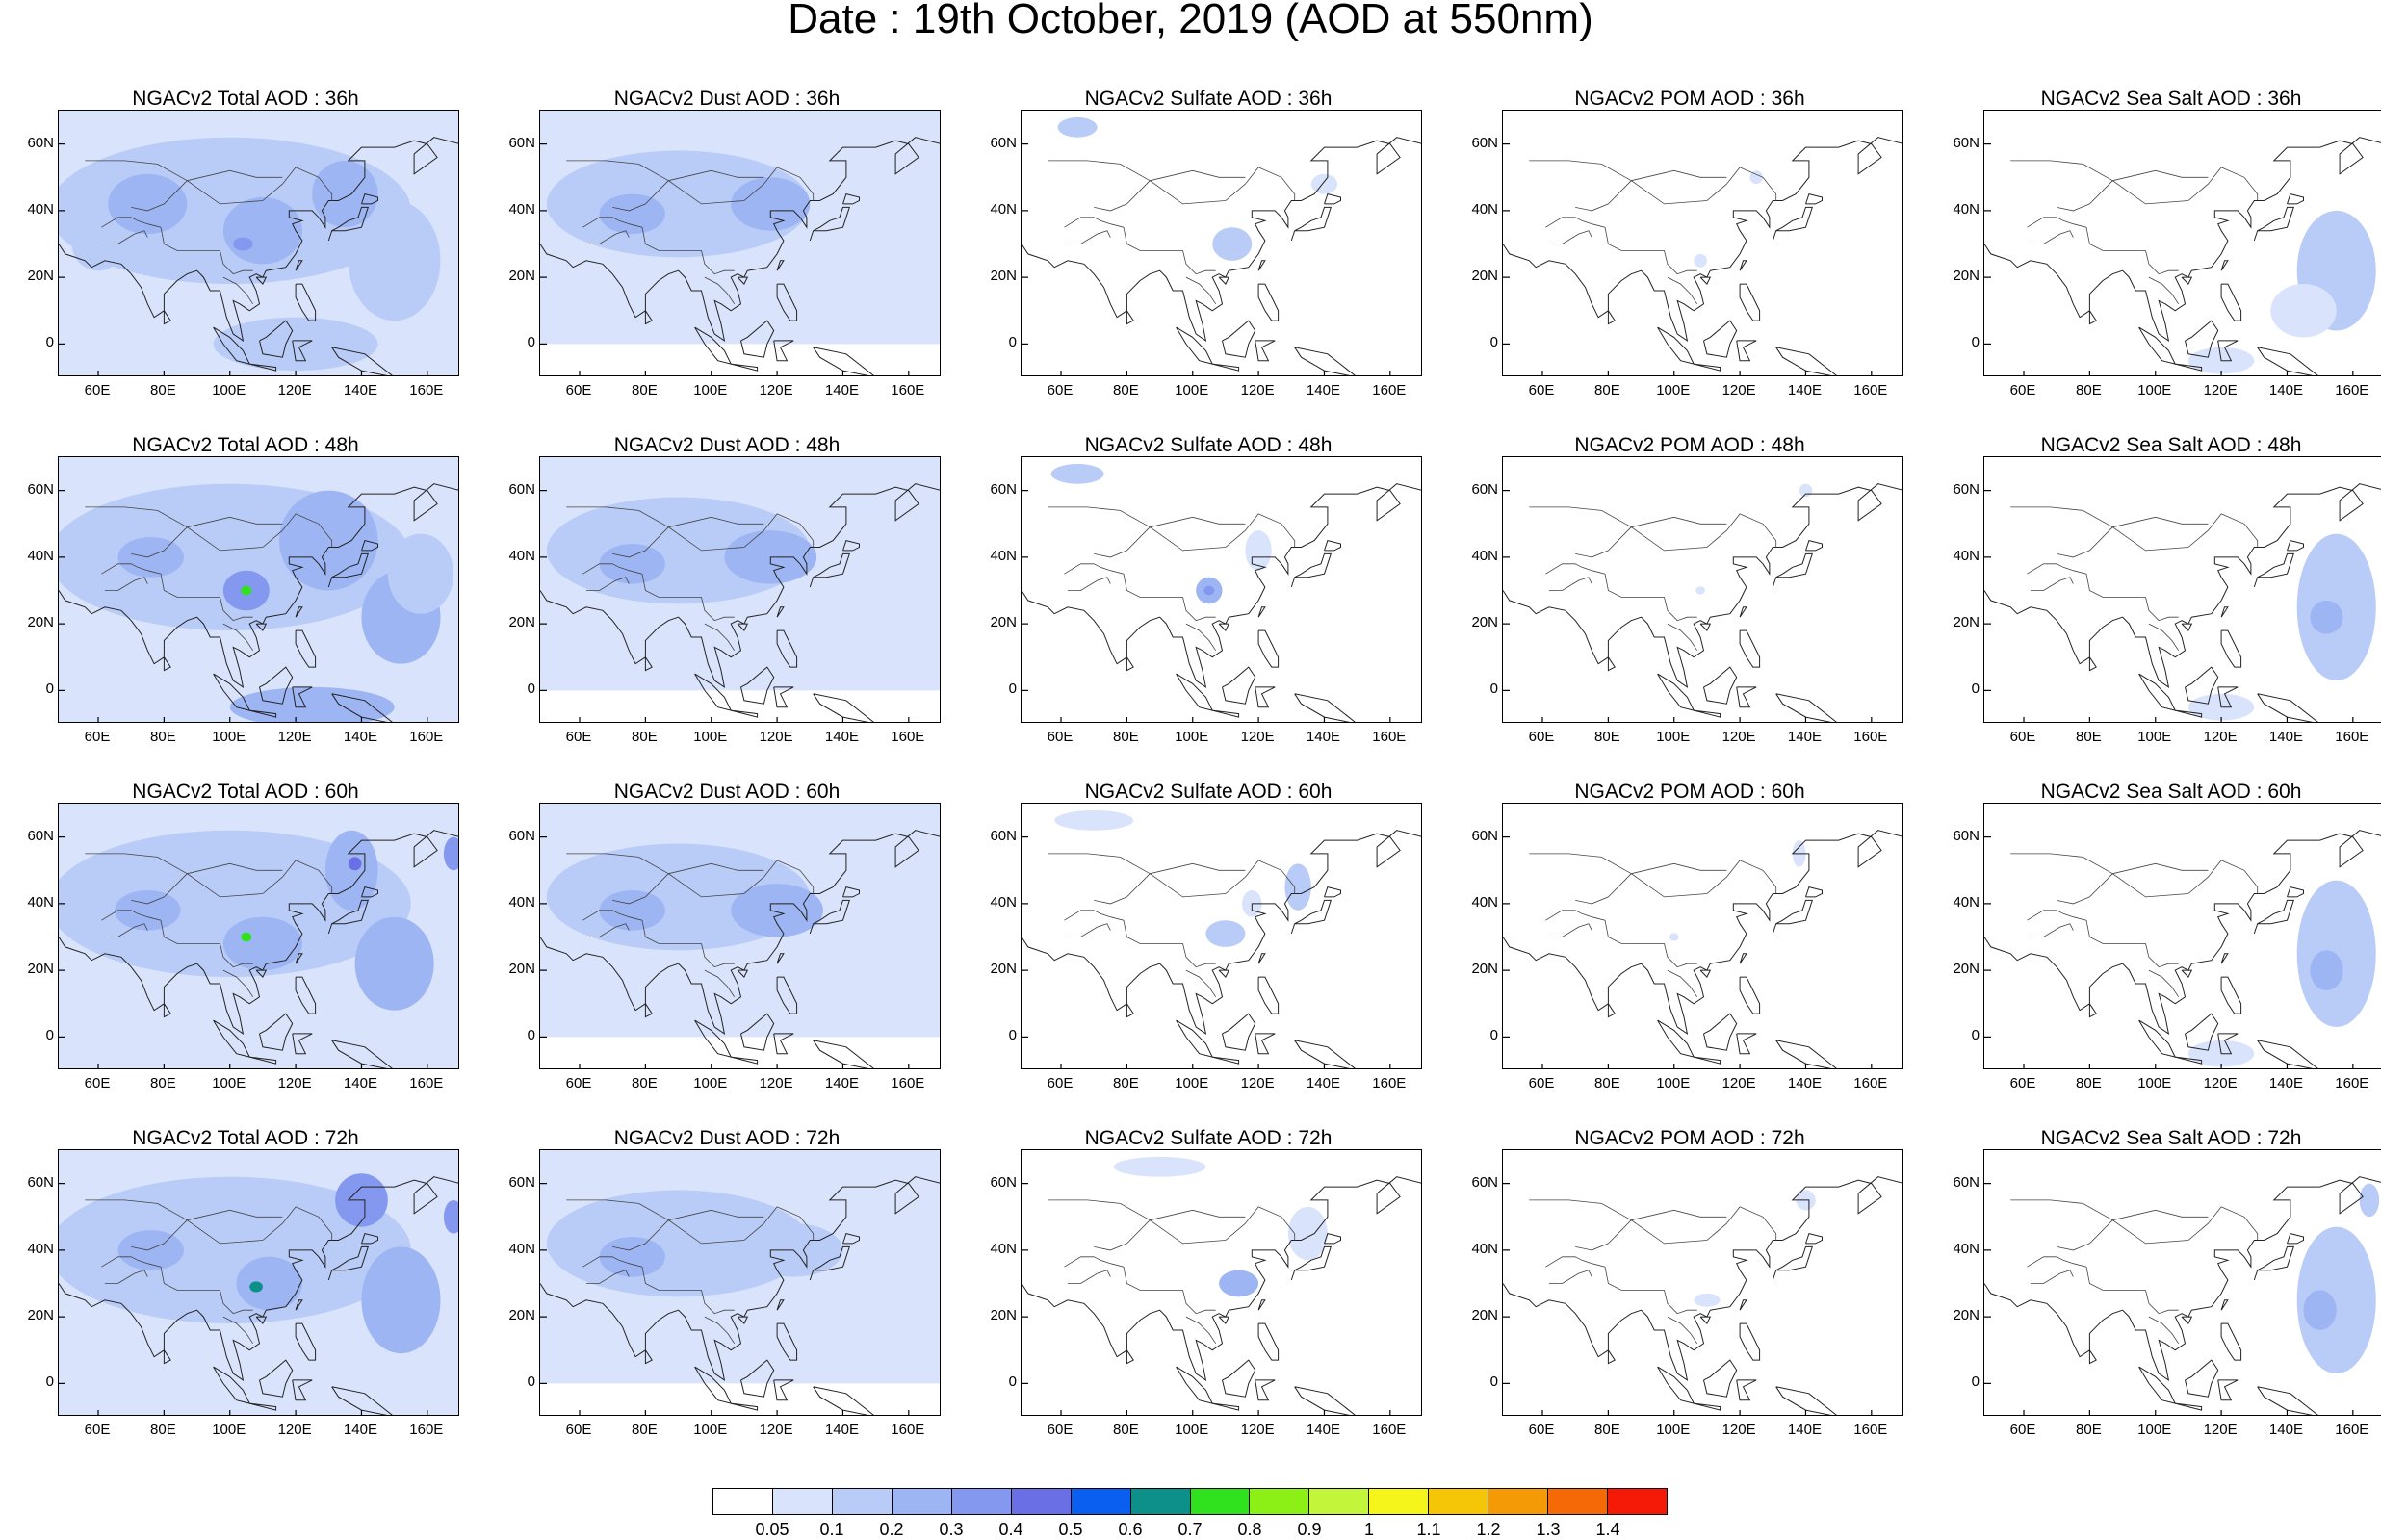 This screenshot has height=1540, width=2381. I want to click on lat-label: 20N, so click(40, 1315).